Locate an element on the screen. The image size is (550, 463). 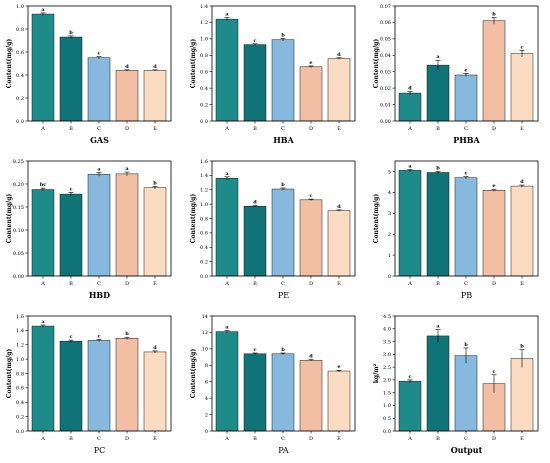
y-tick-label: 3.0 is located at coordinates (387, 355).